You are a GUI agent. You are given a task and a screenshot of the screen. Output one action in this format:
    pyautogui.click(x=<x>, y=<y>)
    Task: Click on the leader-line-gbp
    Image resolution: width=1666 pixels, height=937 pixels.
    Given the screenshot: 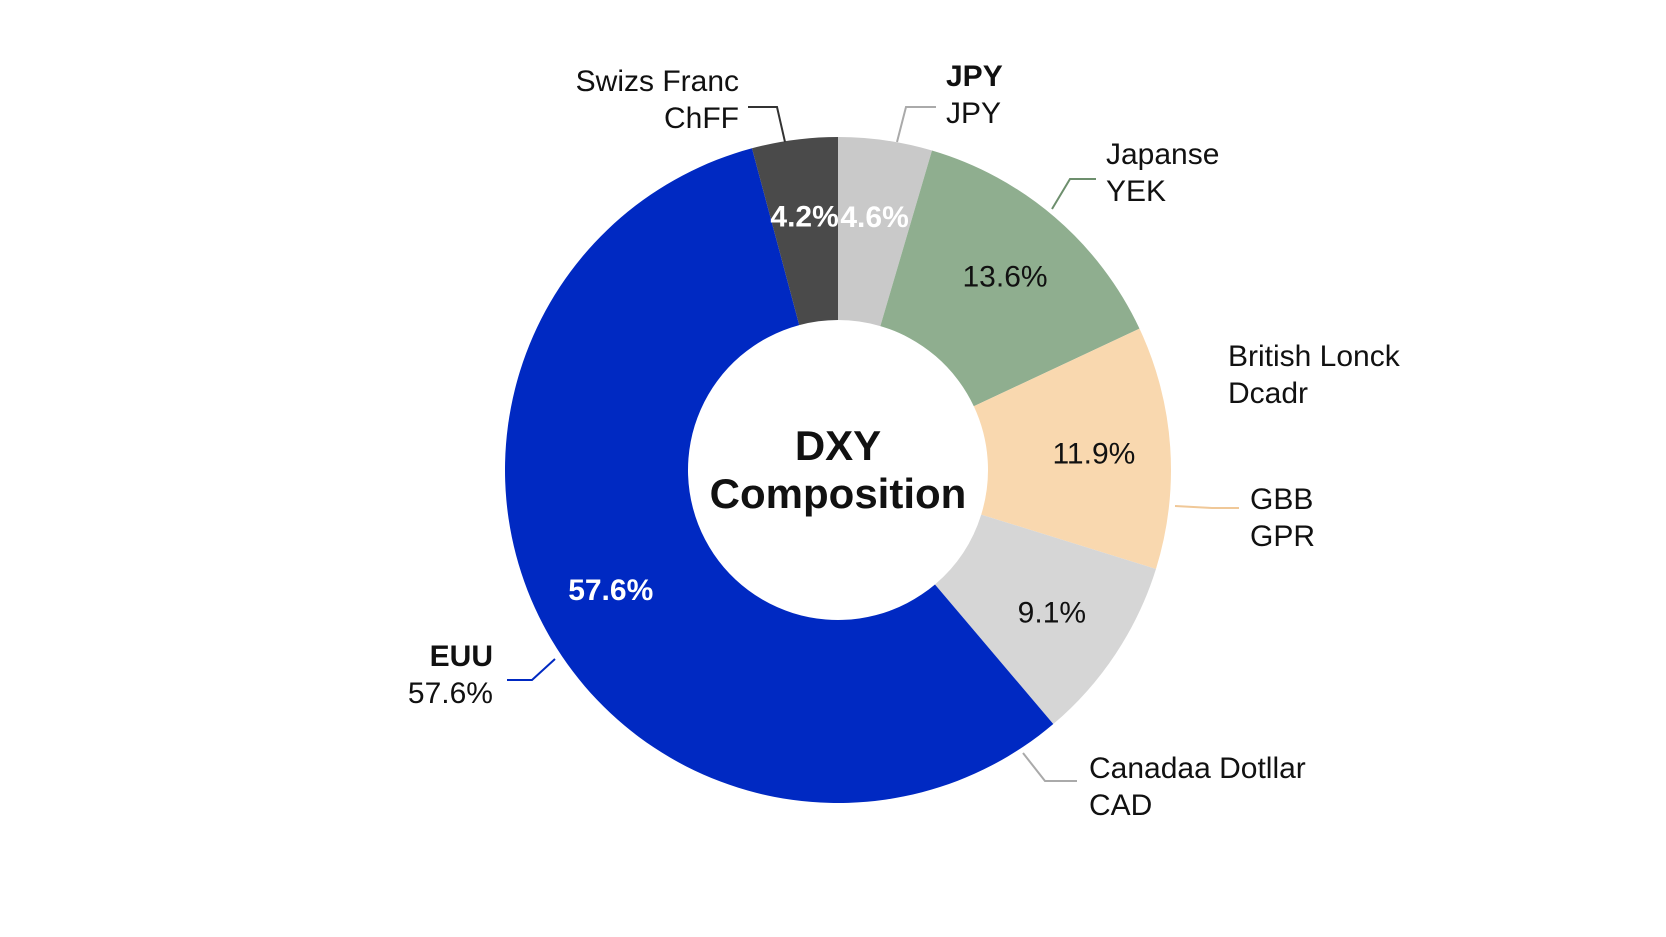 What is the action you would take?
    pyautogui.click(x=1206, y=507)
    